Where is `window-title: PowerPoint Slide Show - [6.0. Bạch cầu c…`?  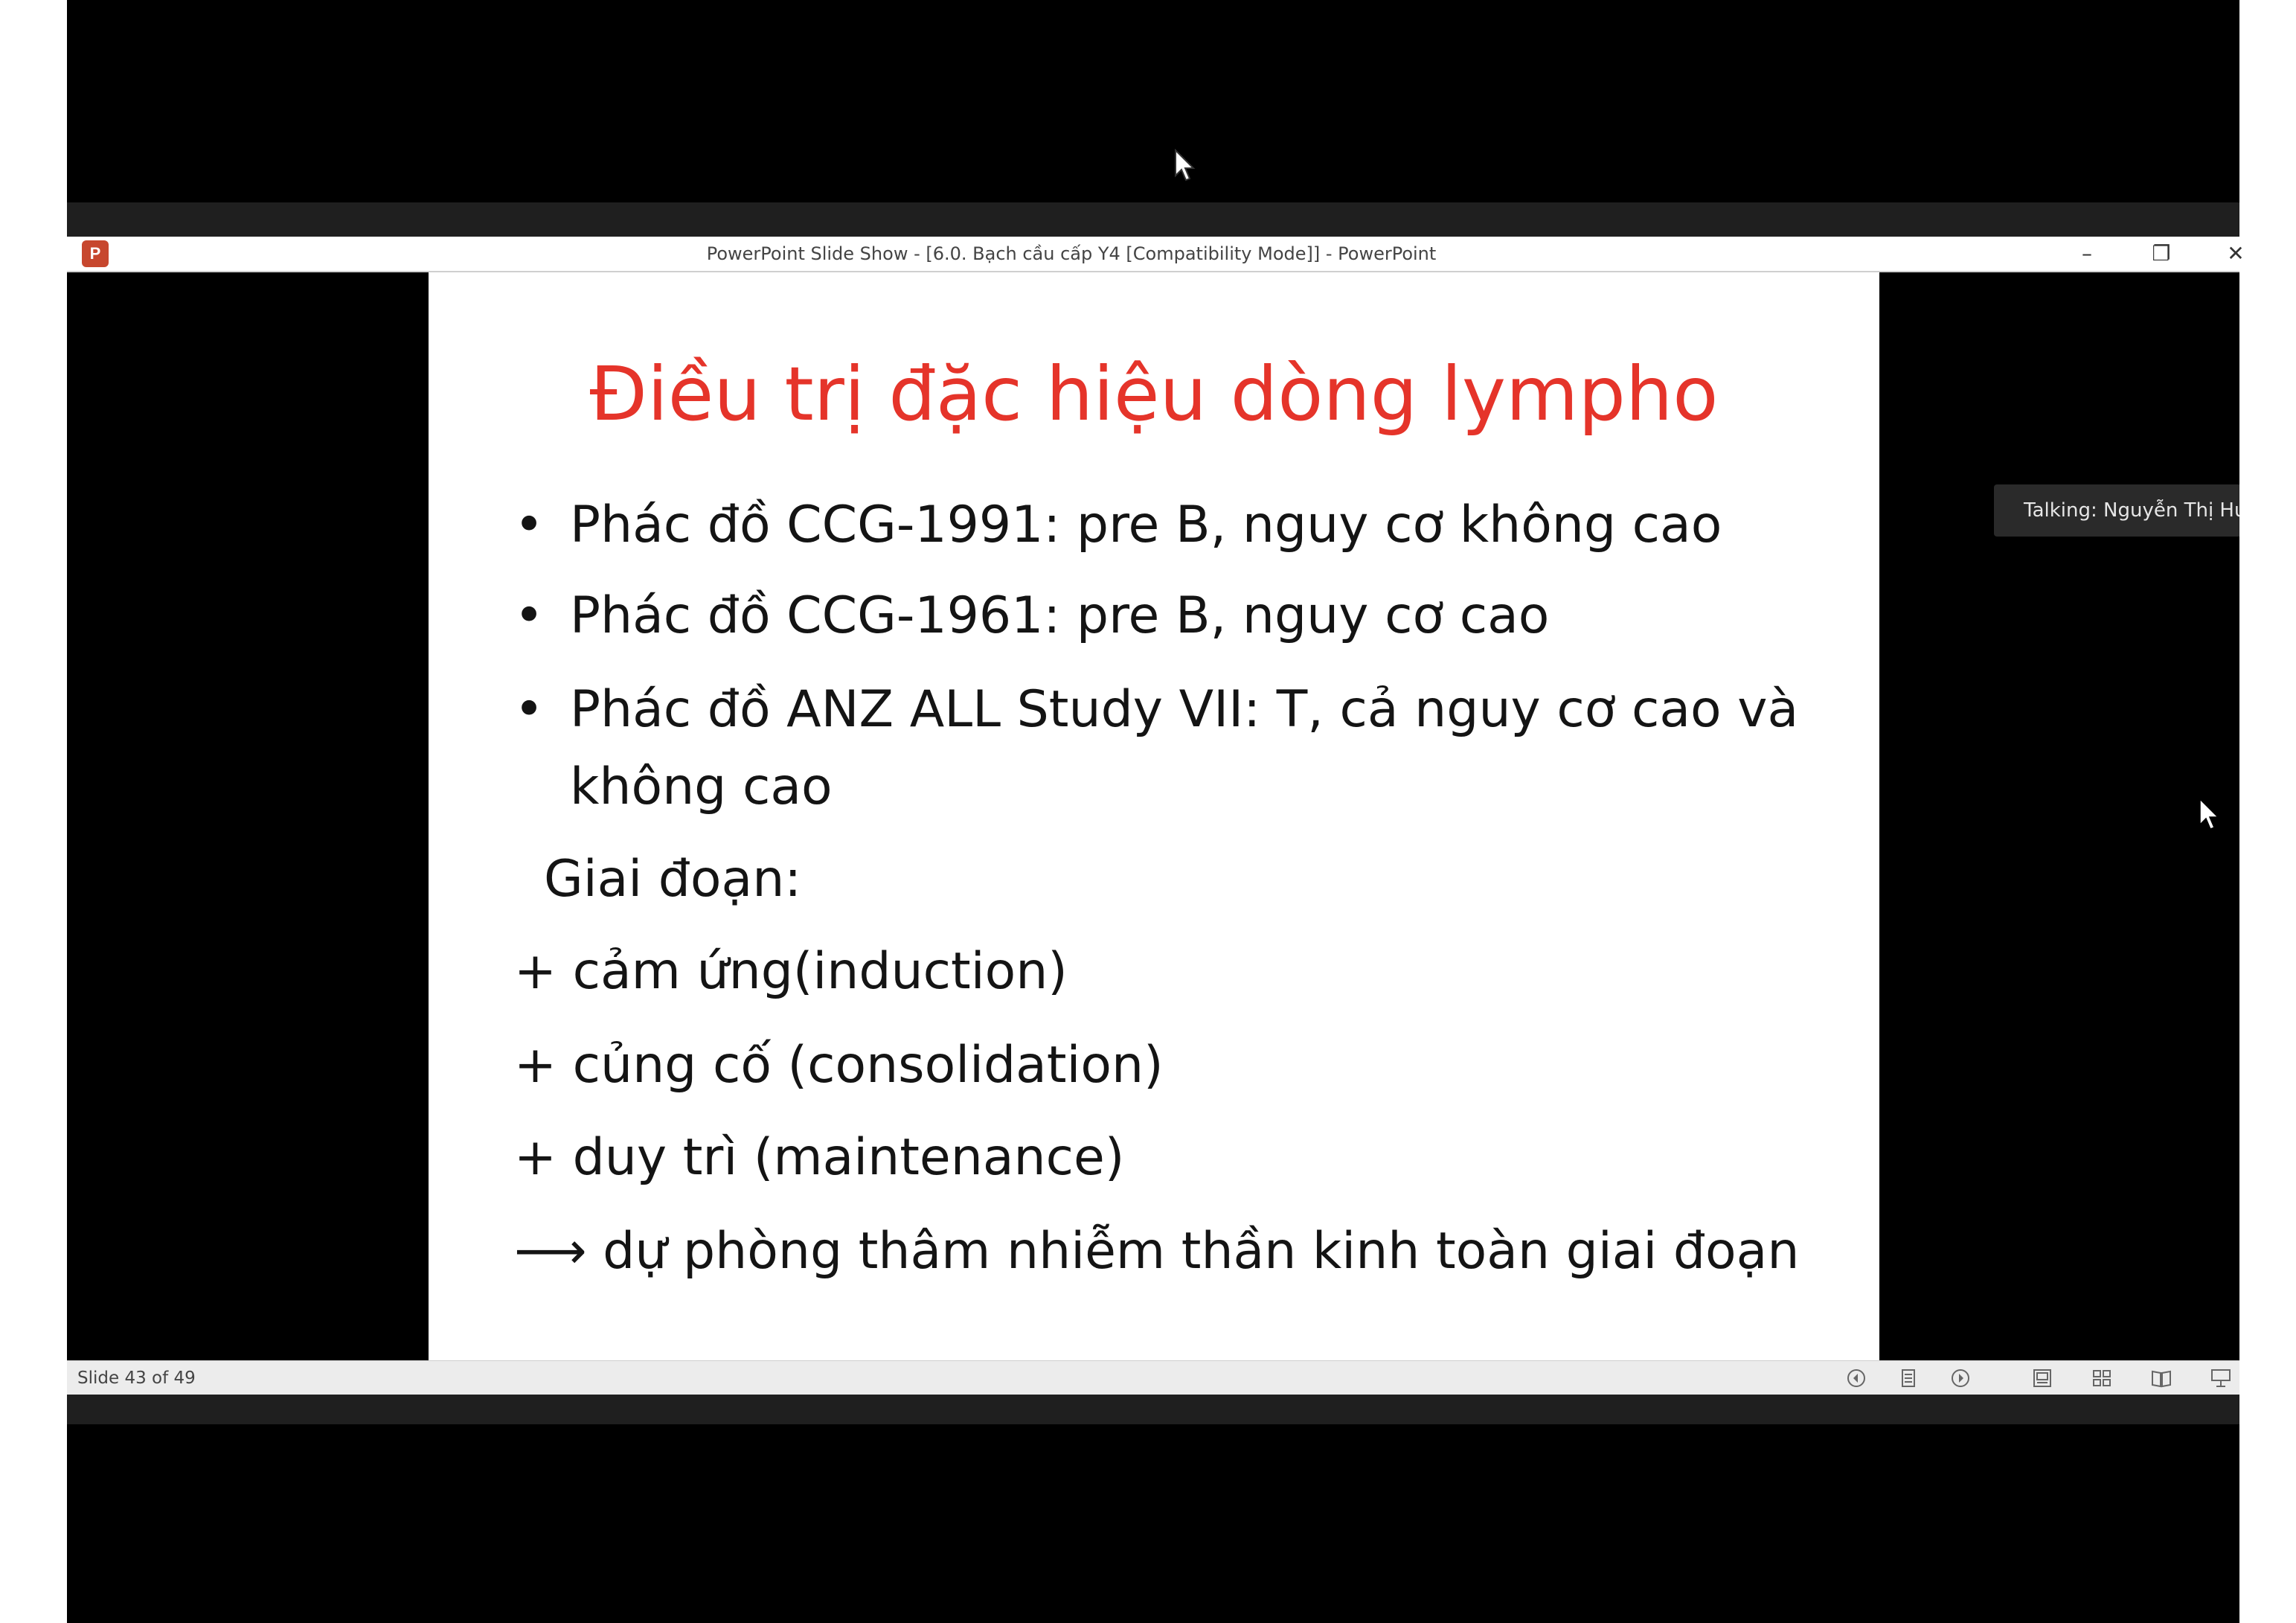 window-title: PowerPoint Slide Show - [6.0. Bạch cầu c… is located at coordinates (1071, 253).